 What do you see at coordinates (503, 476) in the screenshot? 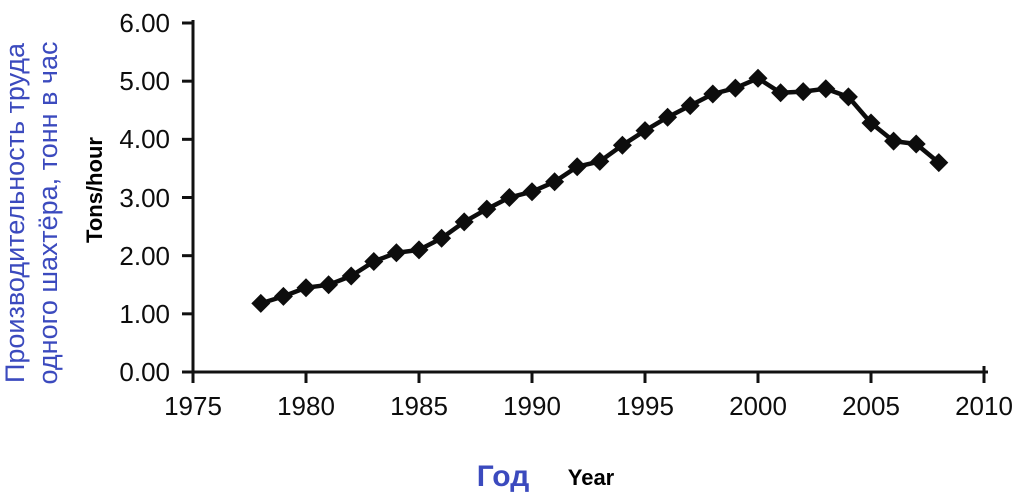
I see `x-axis-label-russian: Год` at bounding box center [503, 476].